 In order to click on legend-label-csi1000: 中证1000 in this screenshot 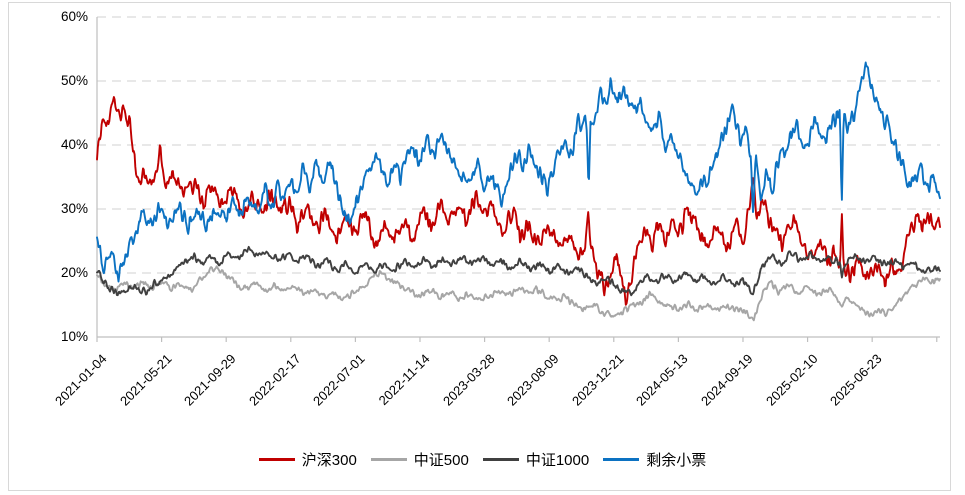, I will do `click(557, 460)`.